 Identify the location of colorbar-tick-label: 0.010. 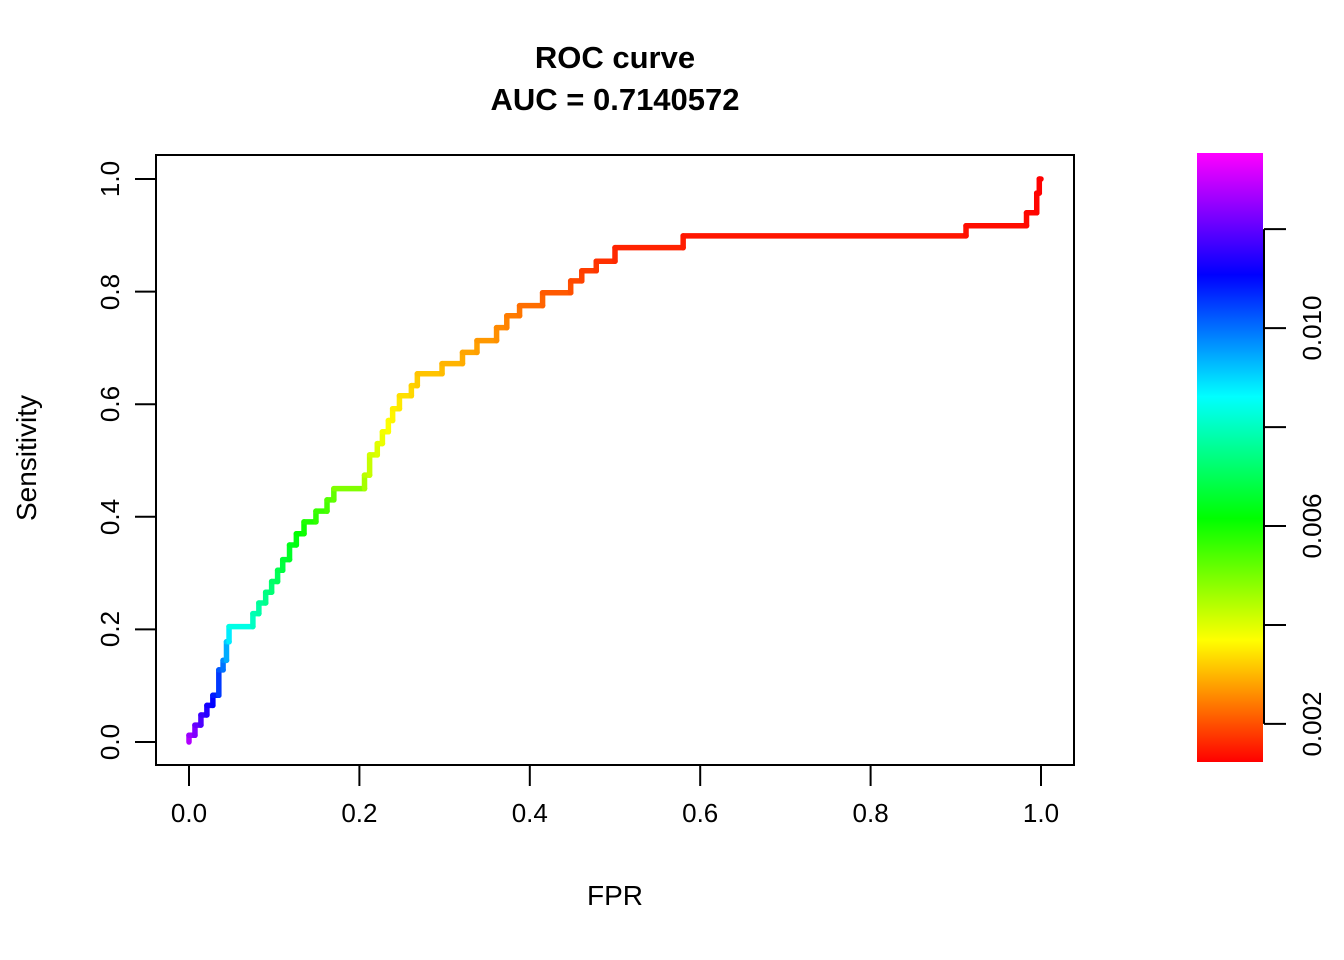
(1312, 328).